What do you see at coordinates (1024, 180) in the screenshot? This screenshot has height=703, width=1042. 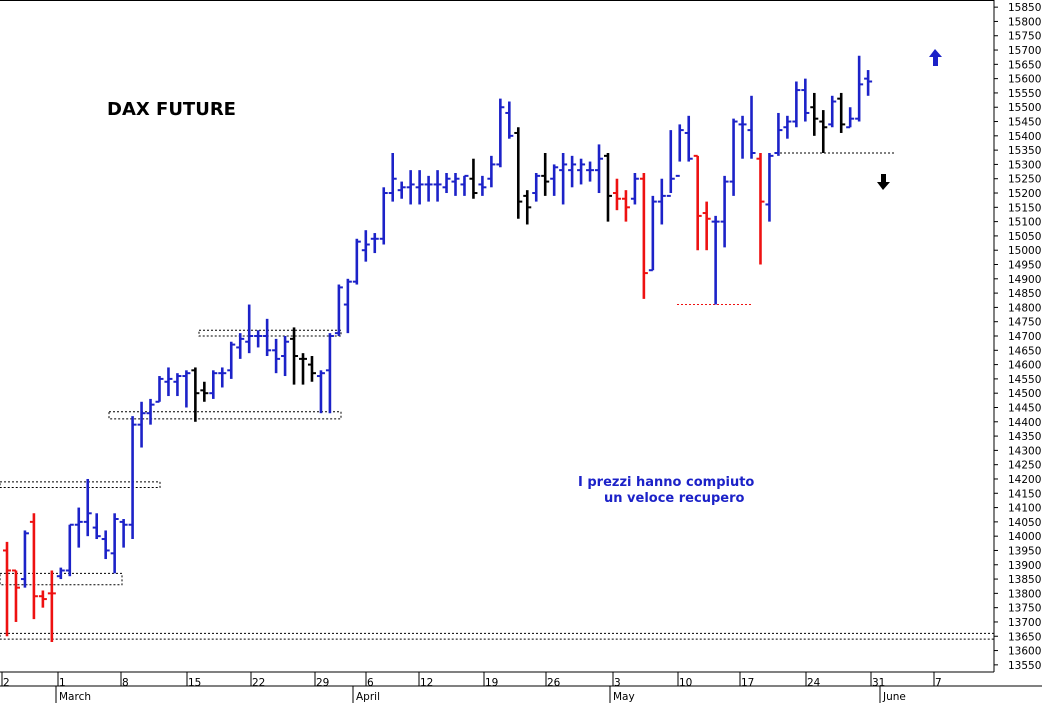 I see `y-tick-label: 15250` at bounding box center [1024, 180].